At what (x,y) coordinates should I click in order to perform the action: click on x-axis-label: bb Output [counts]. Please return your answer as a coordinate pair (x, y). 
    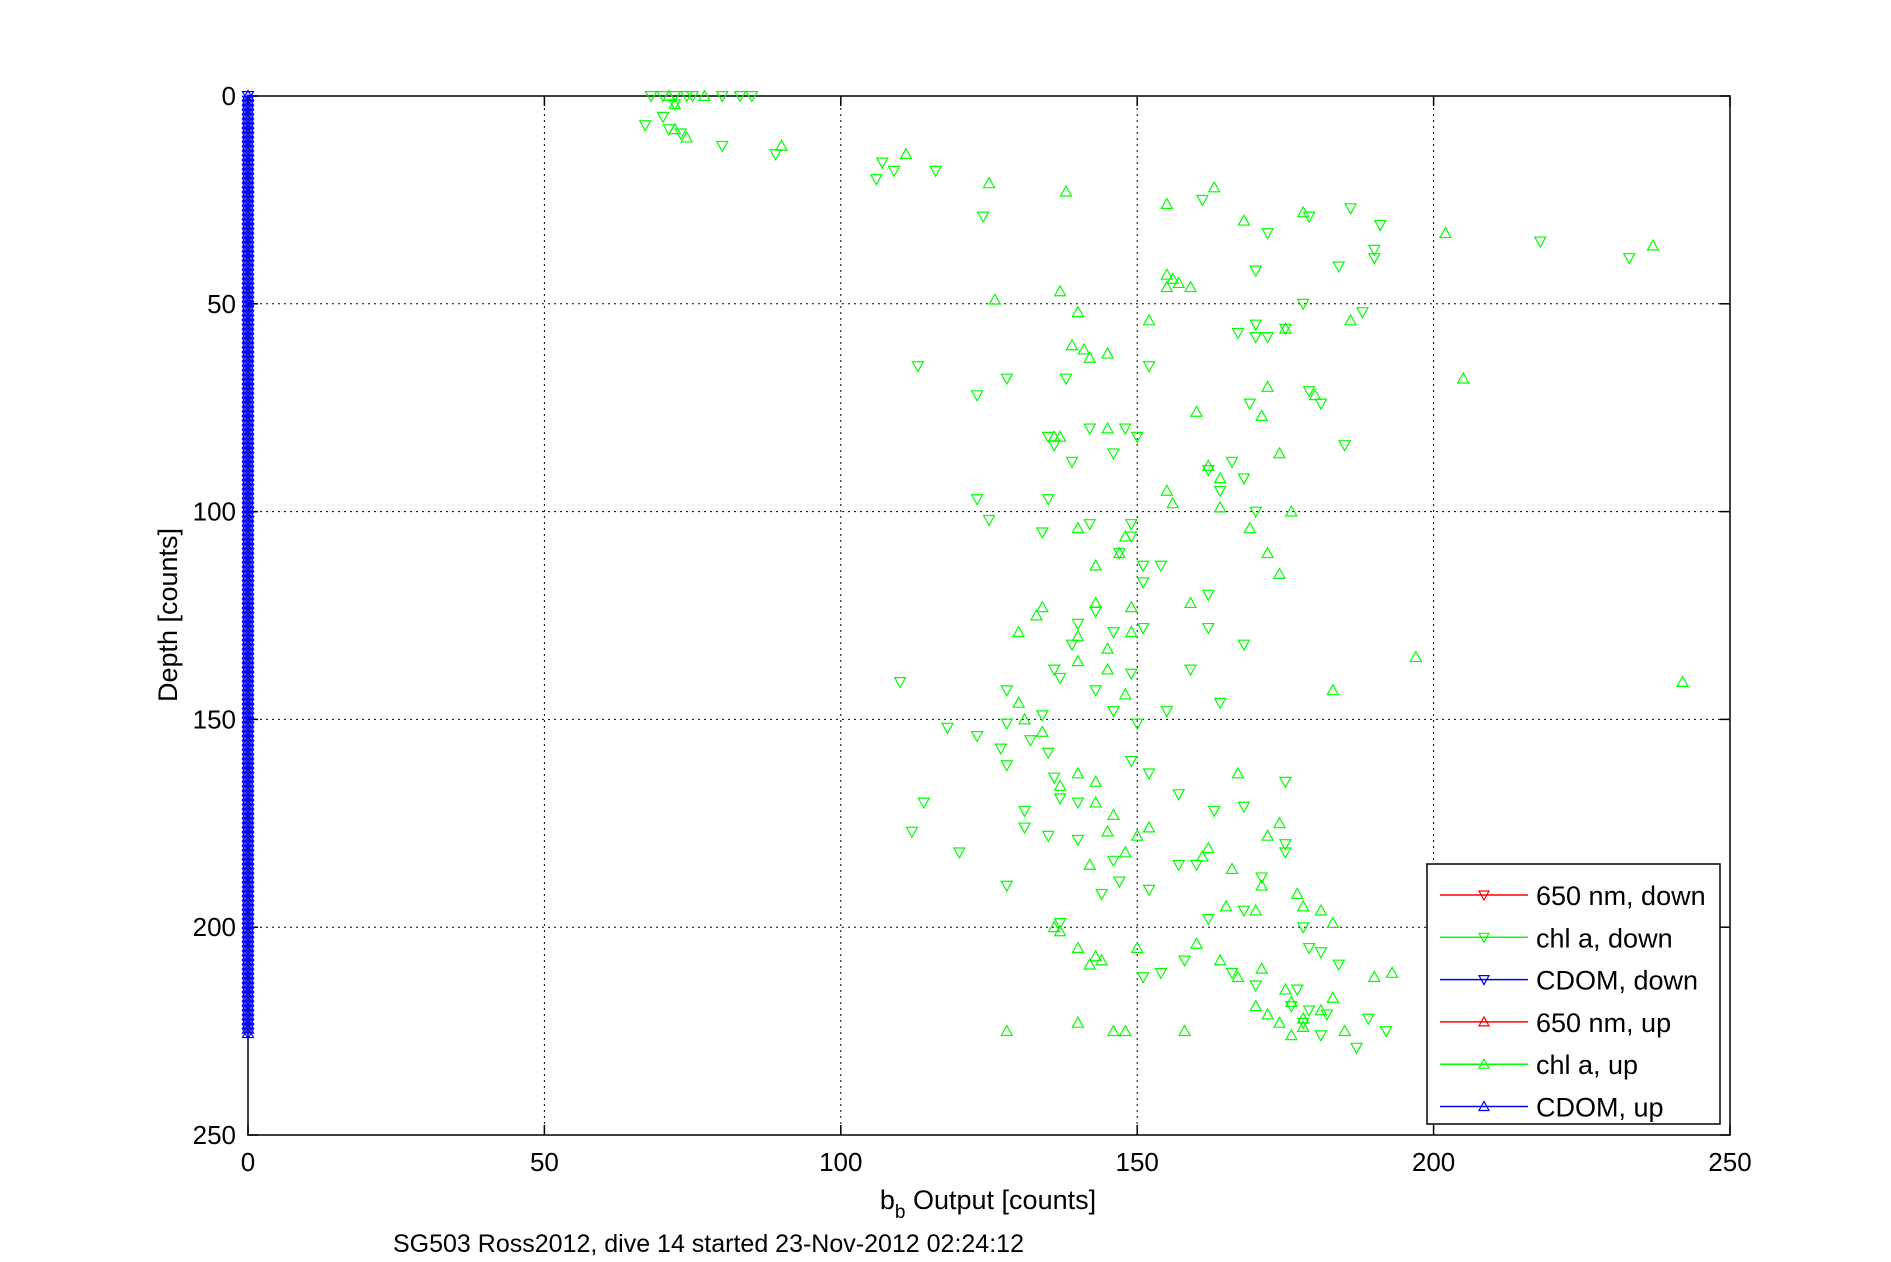
    Looking at the image, I should click on (988, 1204).